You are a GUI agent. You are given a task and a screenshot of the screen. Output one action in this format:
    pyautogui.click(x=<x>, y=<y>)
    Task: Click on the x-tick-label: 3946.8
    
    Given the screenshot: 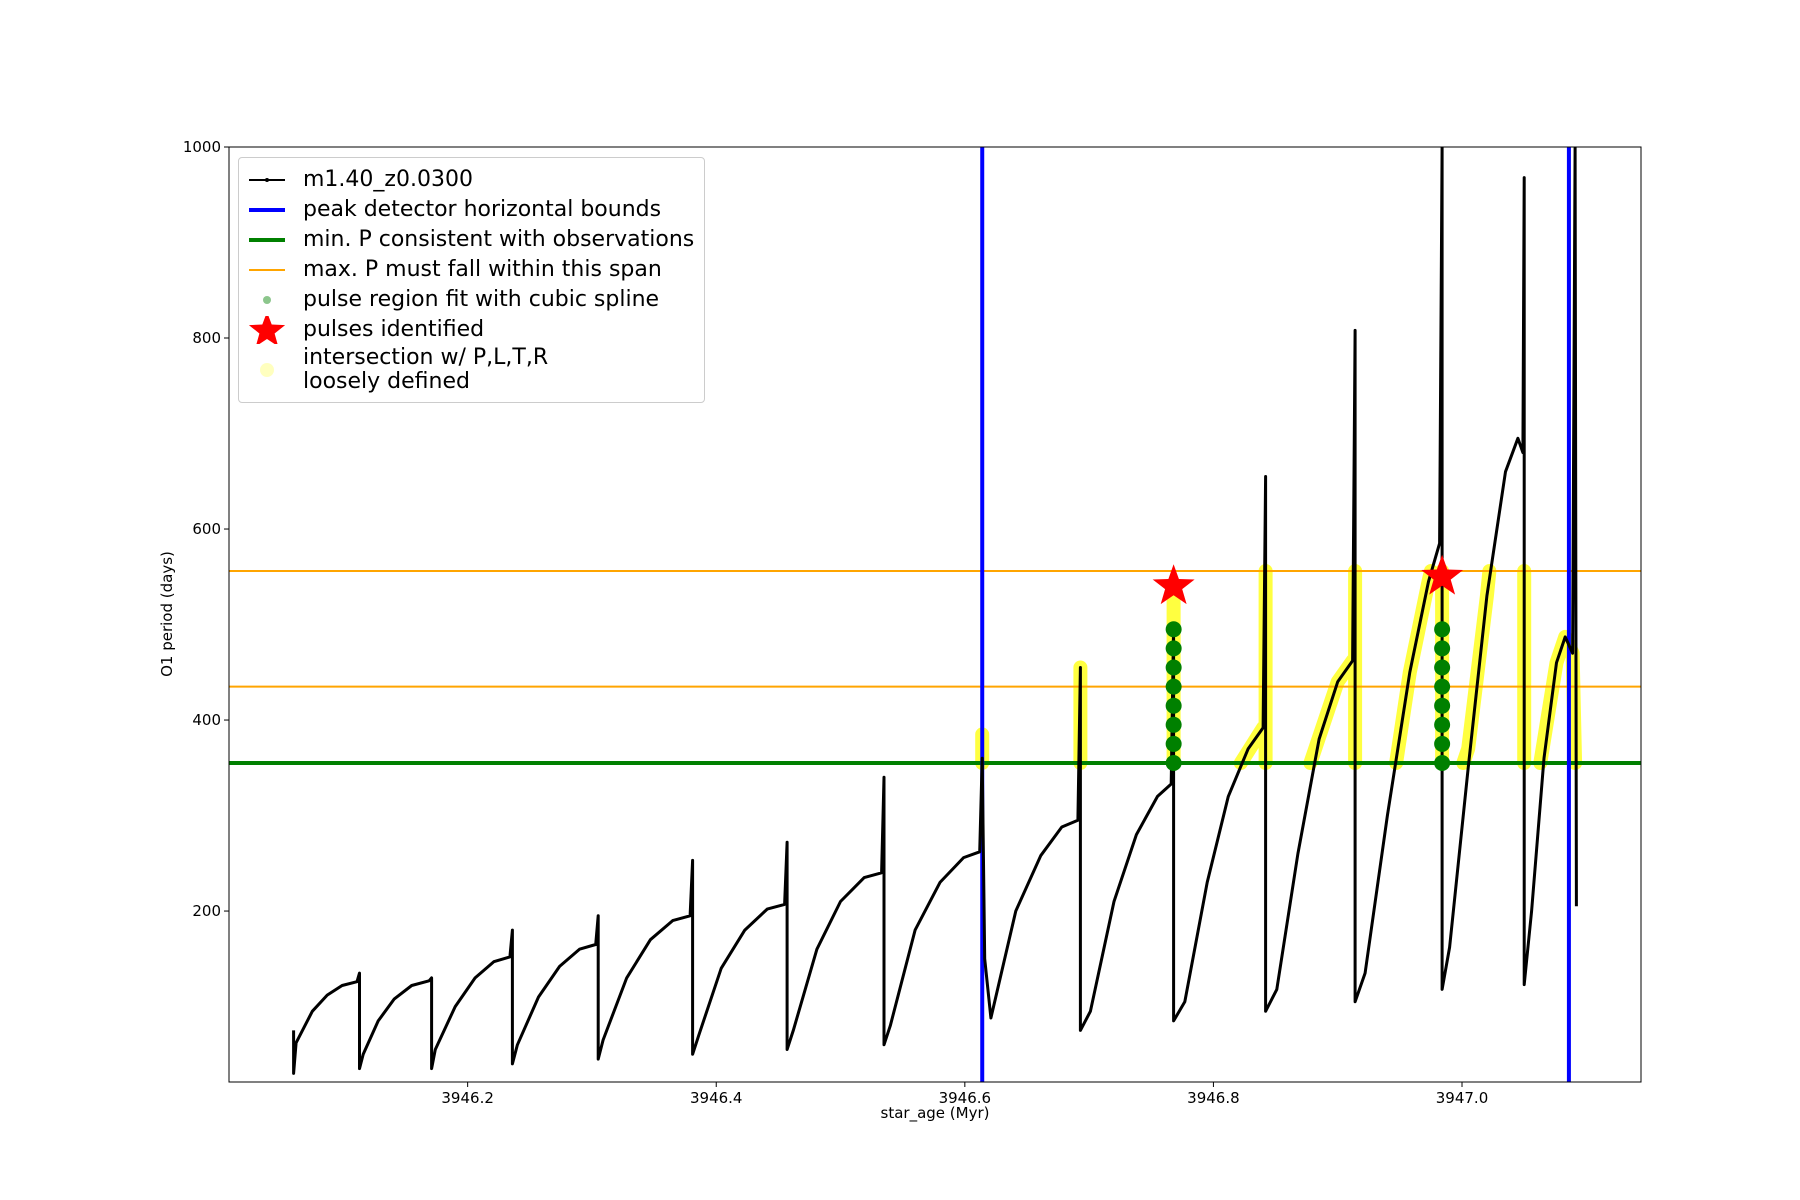 What is the action you would take?
    pyautogui.click(x=1213, y=1098)
    